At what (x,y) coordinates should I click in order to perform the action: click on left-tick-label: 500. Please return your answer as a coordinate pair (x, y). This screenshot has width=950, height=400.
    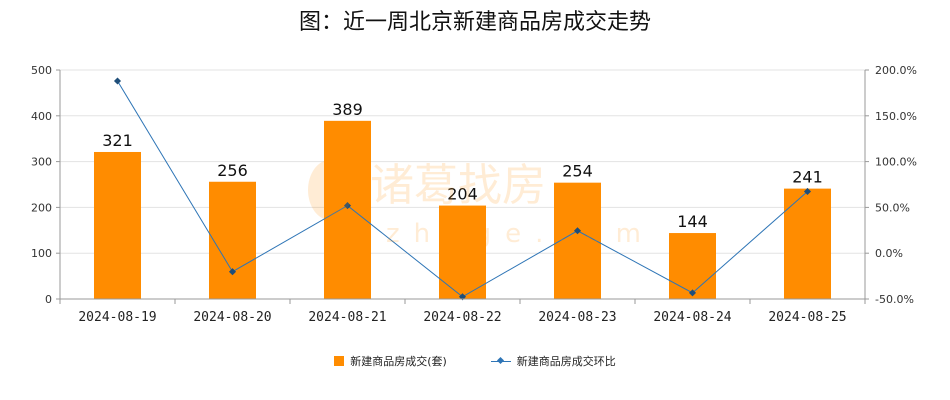
    Looking at the image, I should click on (41, 70).